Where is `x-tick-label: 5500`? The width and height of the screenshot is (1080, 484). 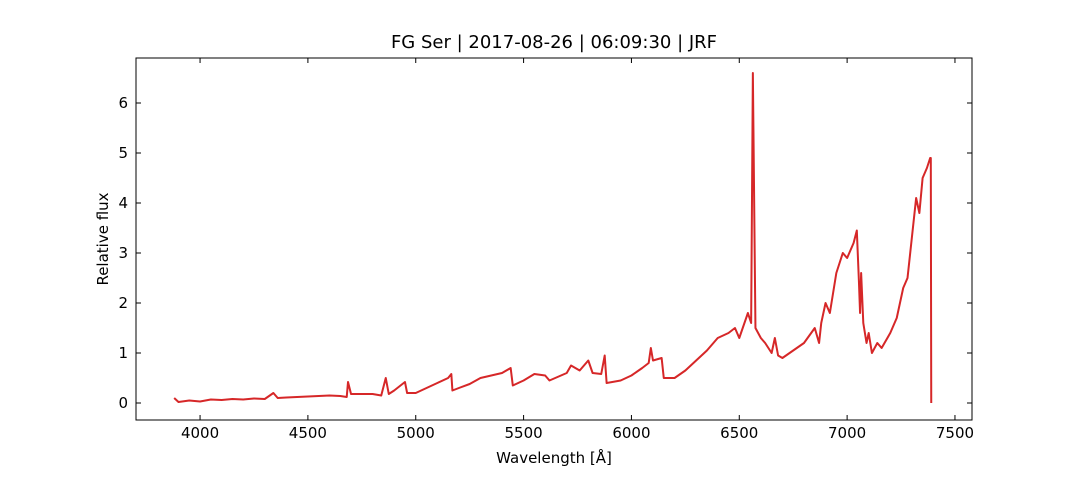 x-tick-label: 5500 is located at coordinates (523, 433).